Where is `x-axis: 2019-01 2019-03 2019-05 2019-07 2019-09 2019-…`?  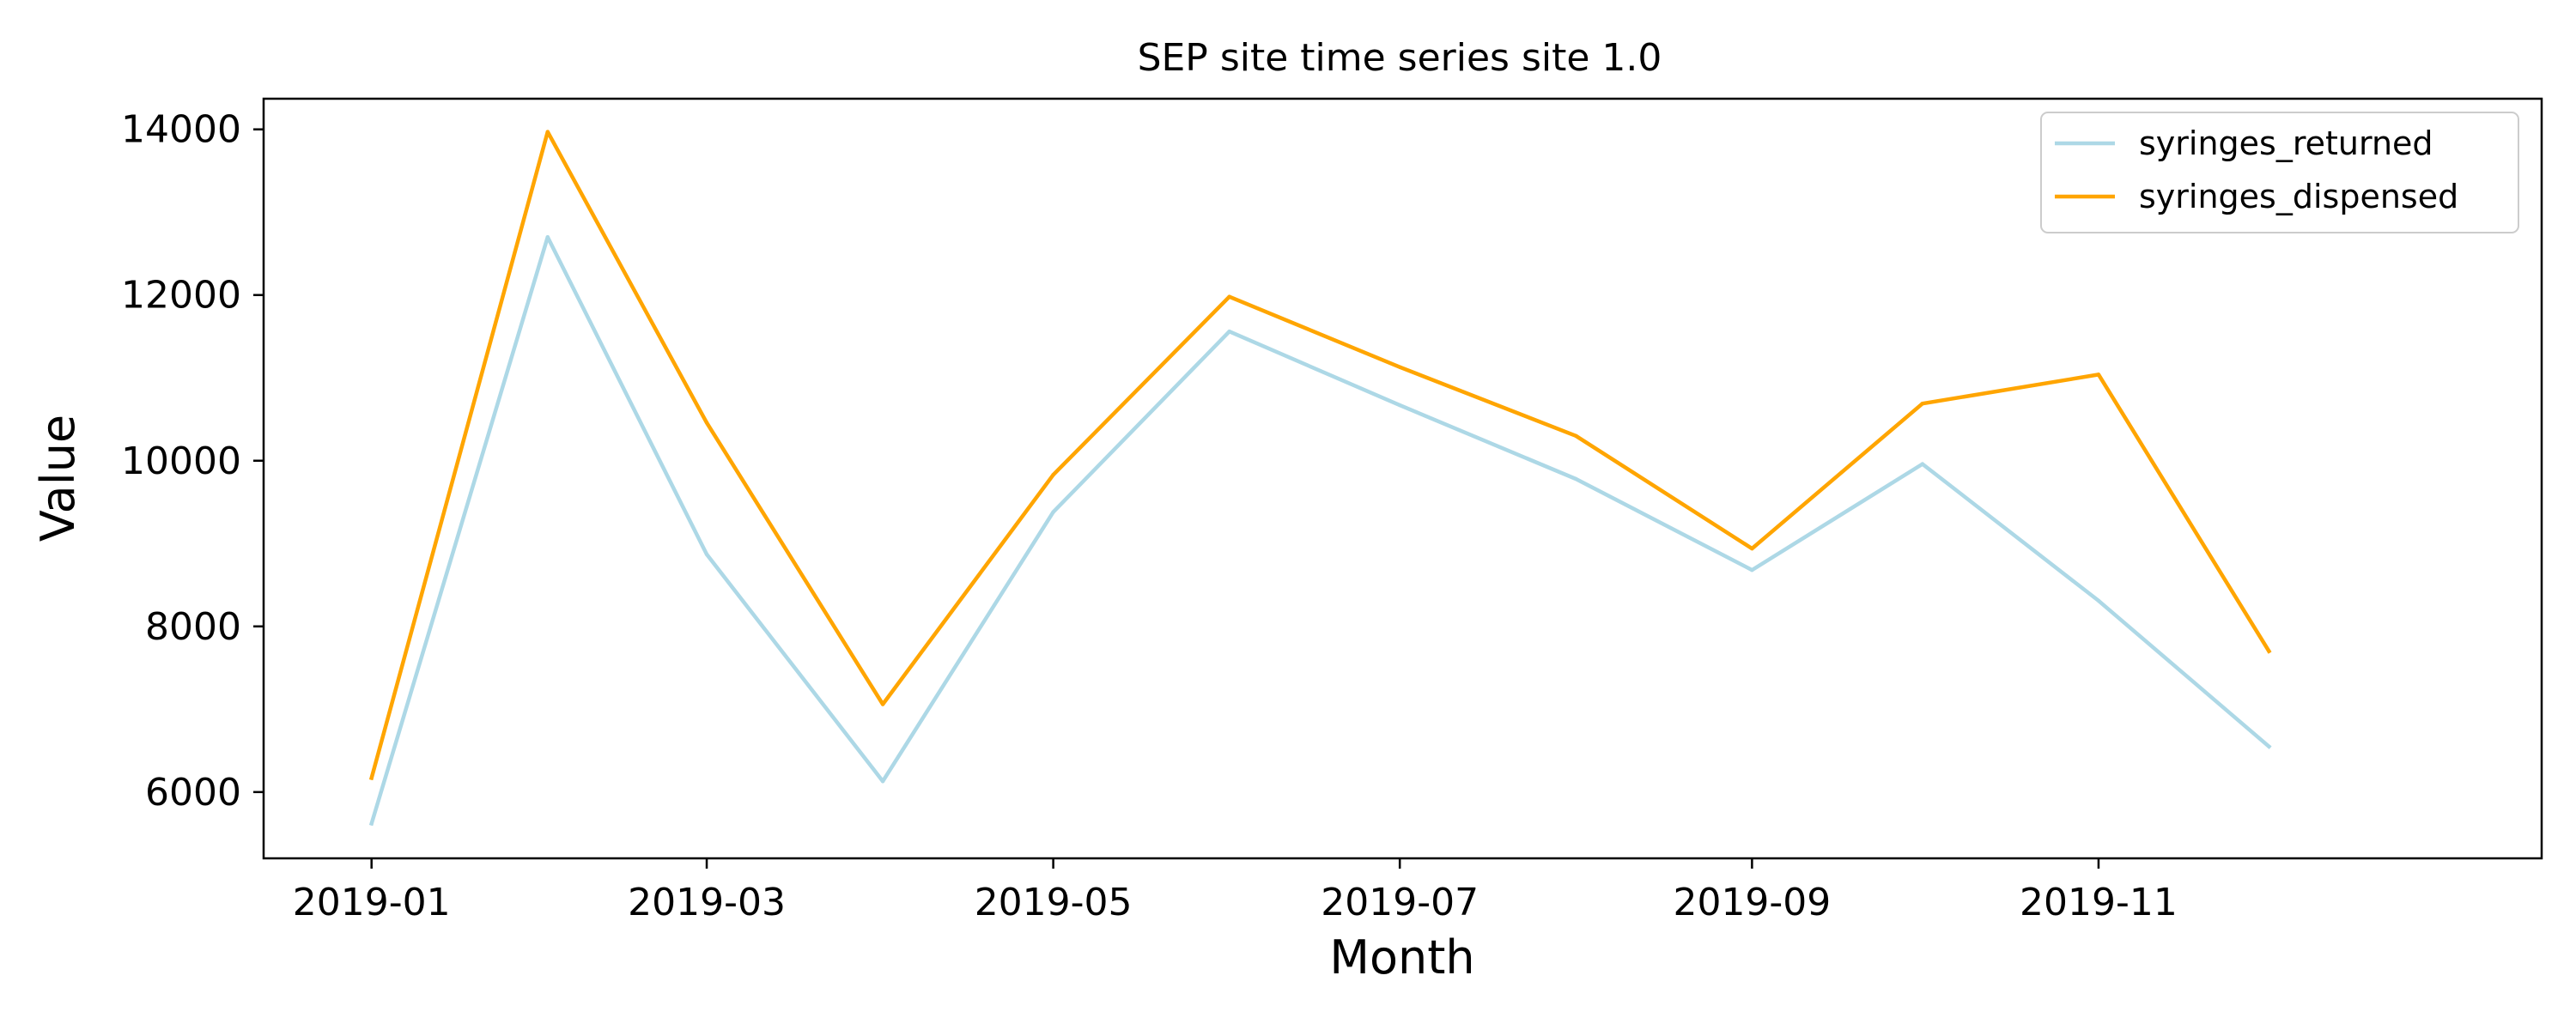 x-axis: 2019-01 2019-03 2019-05 2019-07 2019-09 2019-… is located at coordinates (1235, 891).